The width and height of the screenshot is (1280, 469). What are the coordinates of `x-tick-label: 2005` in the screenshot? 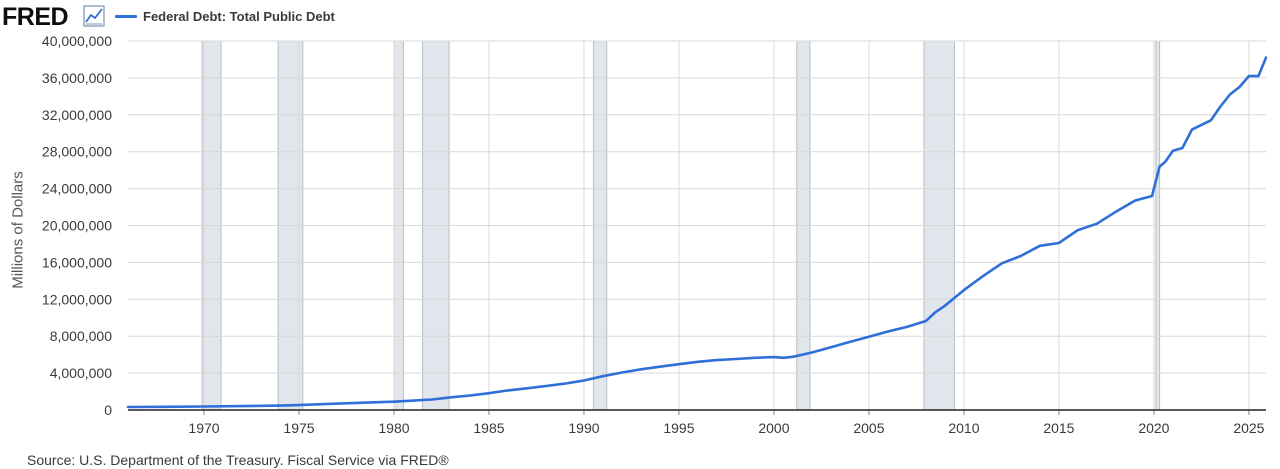 It's located at (868, 428).